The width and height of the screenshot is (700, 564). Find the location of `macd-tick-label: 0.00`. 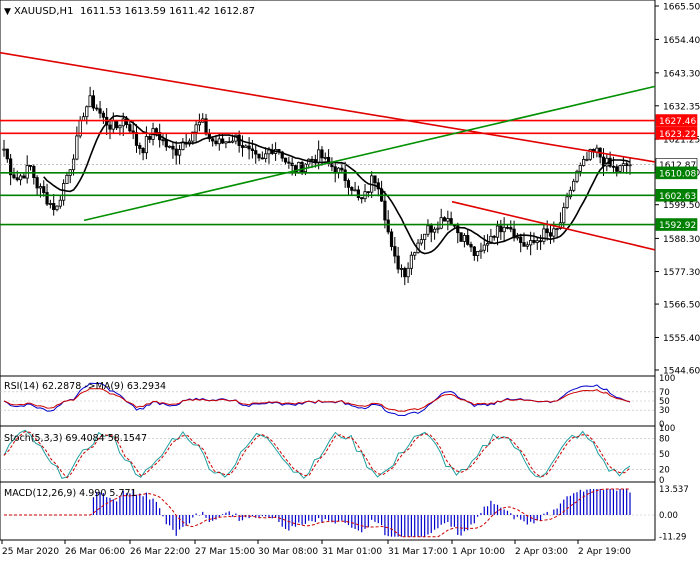

macd-tick-label: 0.00 is located at coordinates (668, 516).